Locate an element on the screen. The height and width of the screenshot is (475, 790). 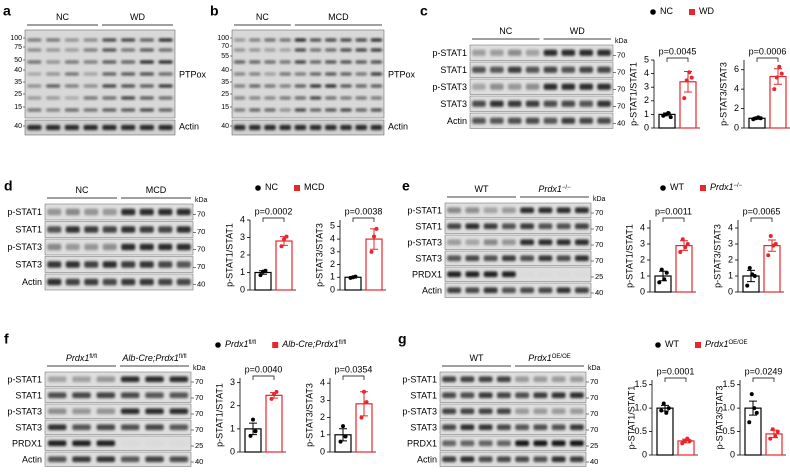
blot-row is located at coordinates (513, 459).